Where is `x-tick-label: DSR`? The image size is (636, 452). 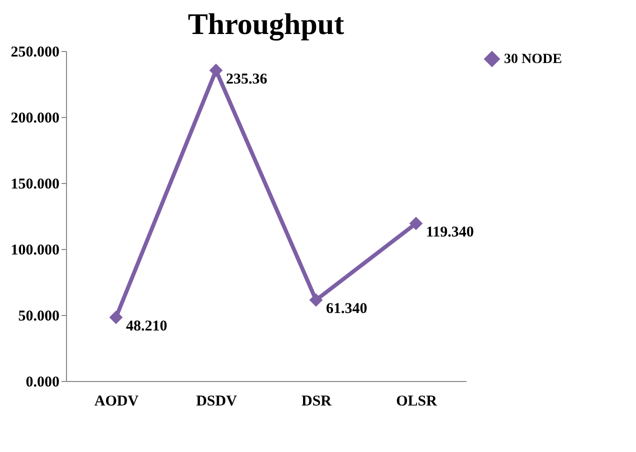 x-tick-label: DSR is located at coordinates (316, 402).